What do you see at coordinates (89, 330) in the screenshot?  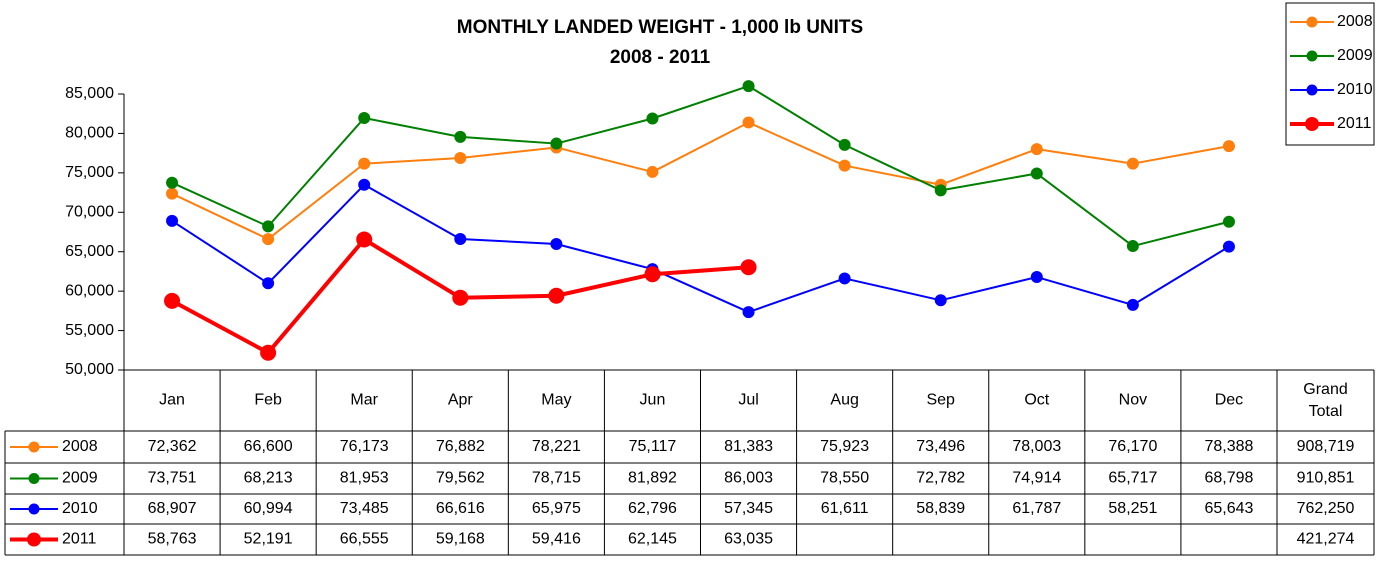 I see `y-tick-label: 55,000` at bounding box center [89, 330].